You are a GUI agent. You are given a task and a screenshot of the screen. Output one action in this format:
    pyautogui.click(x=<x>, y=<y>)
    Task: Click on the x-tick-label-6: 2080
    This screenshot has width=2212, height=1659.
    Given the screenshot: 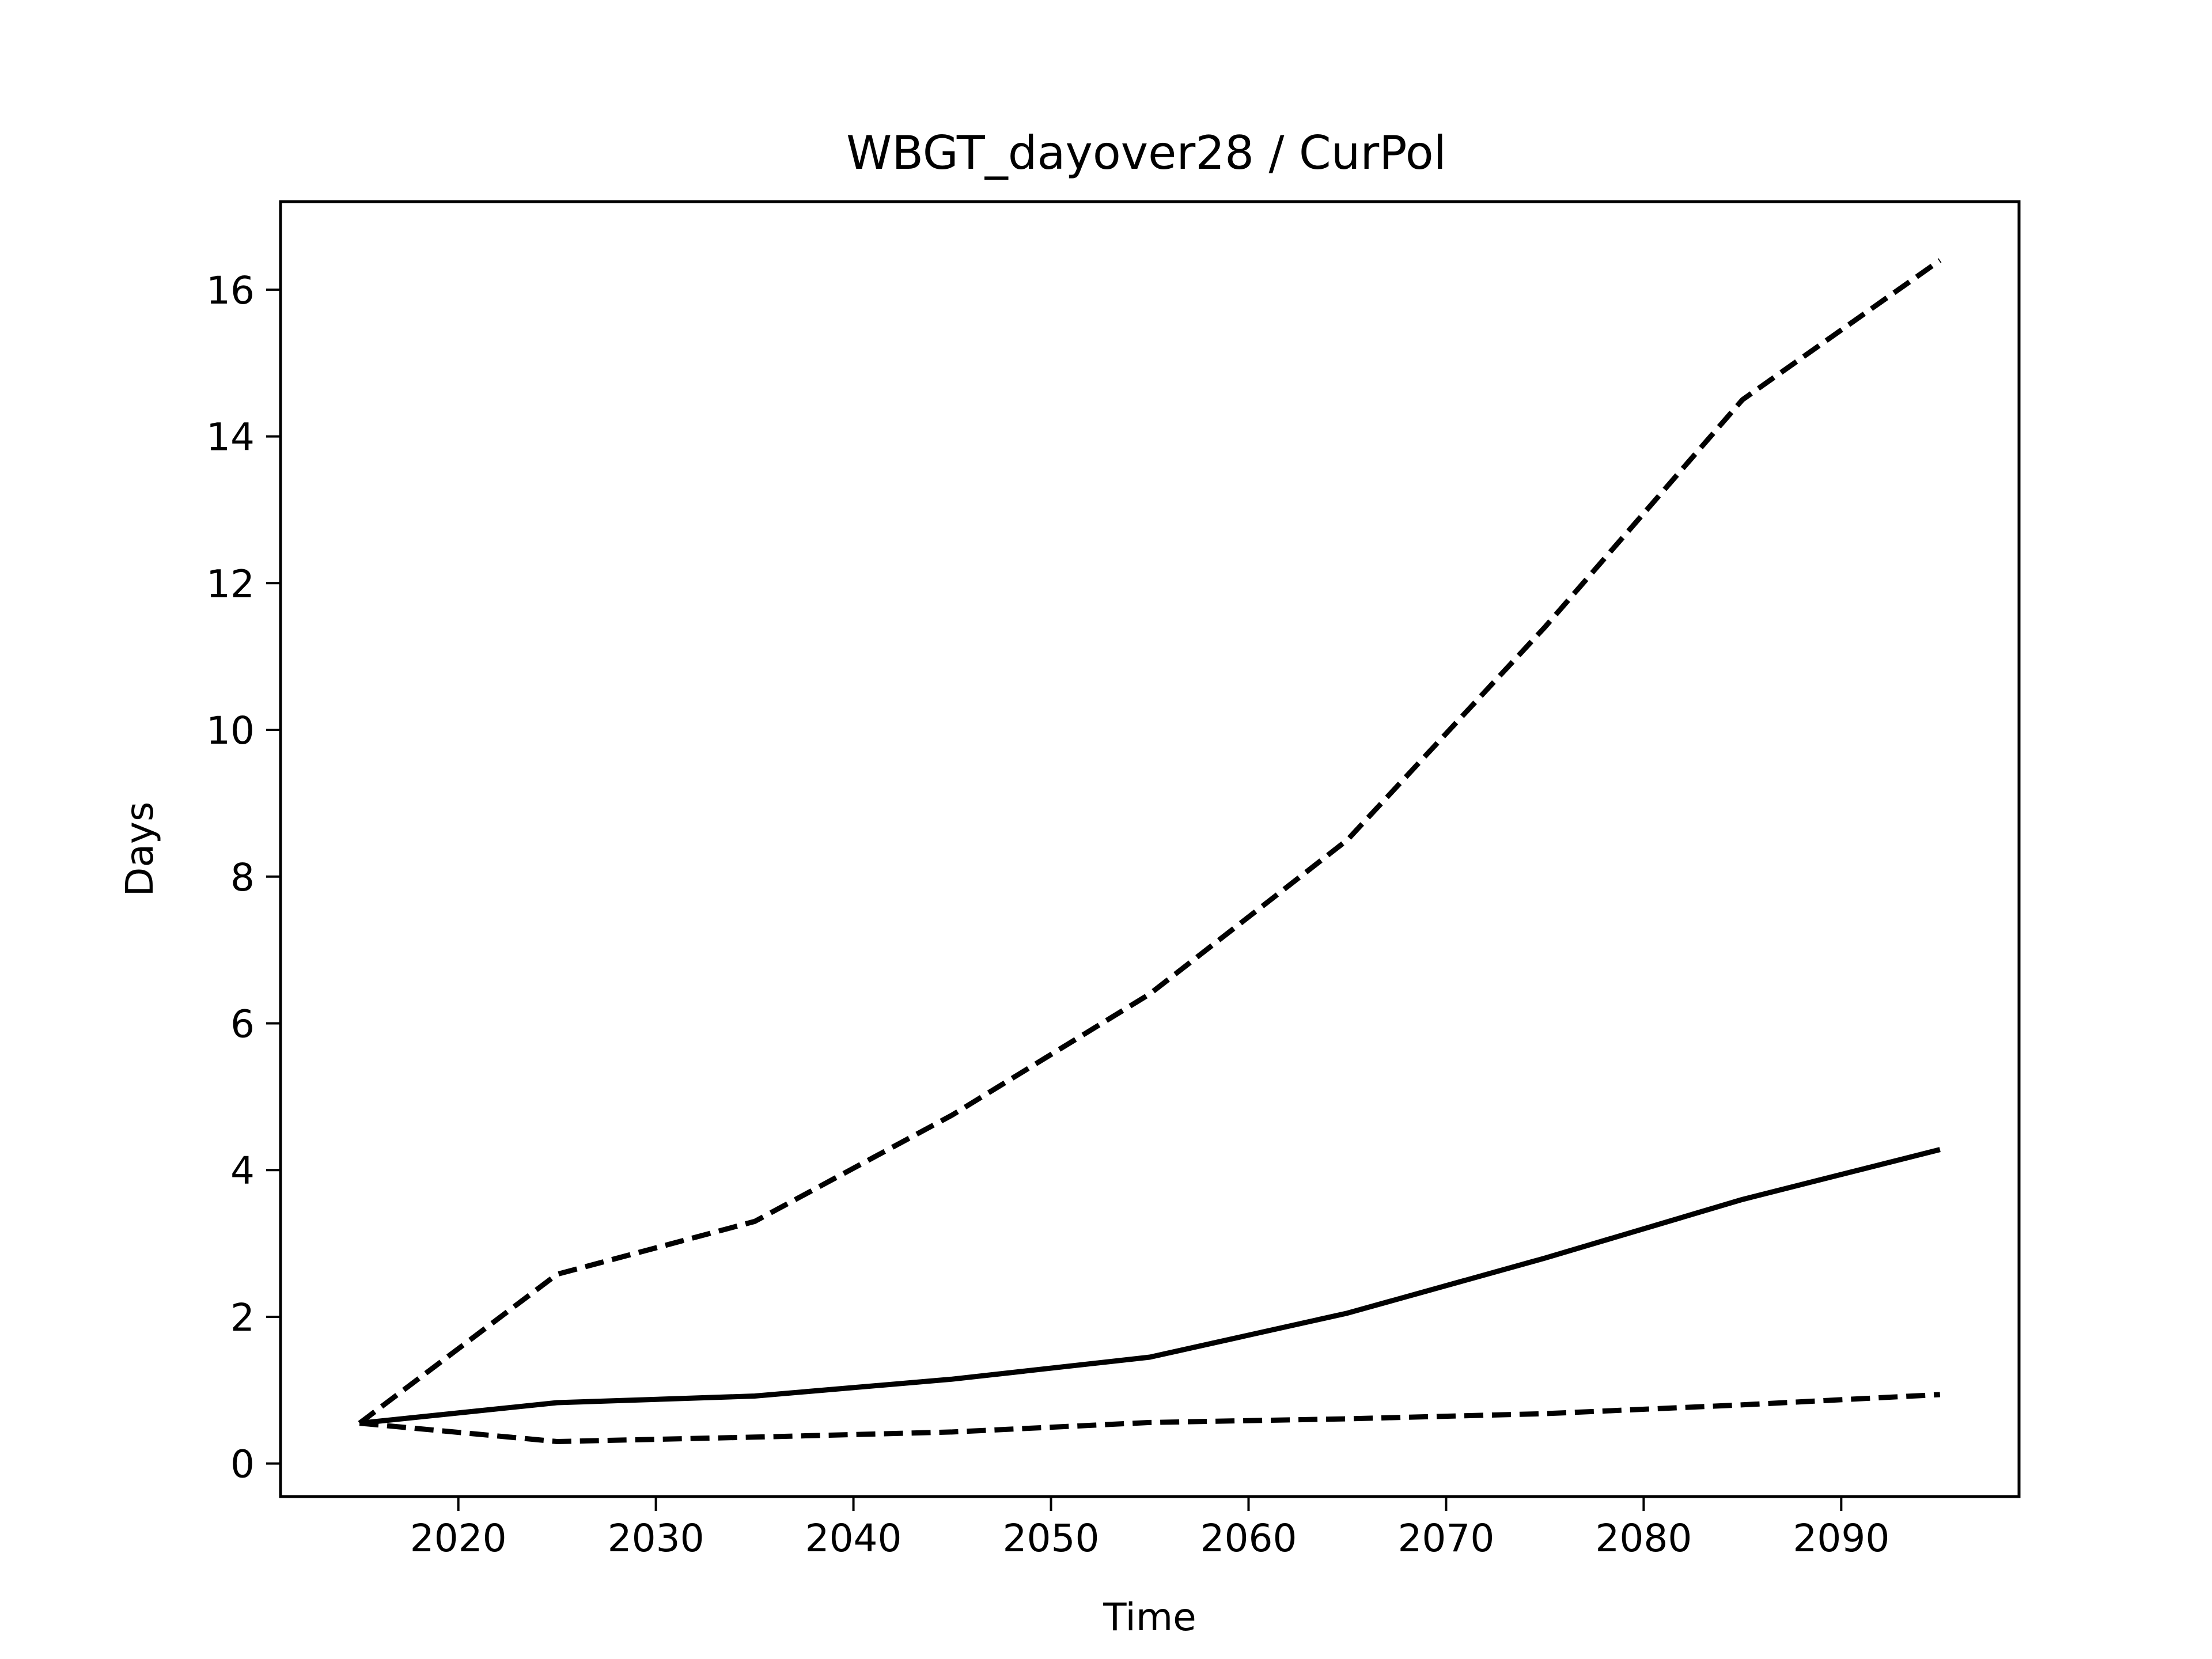 What is the action you would take?
    pyautogui.click(x=1643, y=1538)
    